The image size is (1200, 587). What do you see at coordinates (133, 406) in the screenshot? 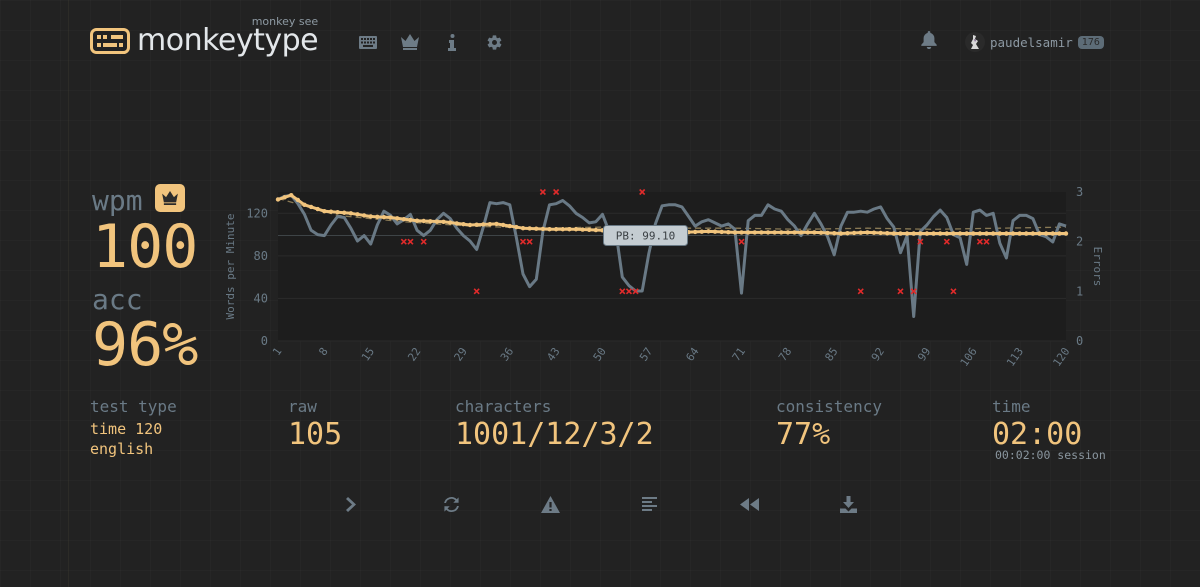
I see `test-type-label: test type` at bounding box center [133, 406].